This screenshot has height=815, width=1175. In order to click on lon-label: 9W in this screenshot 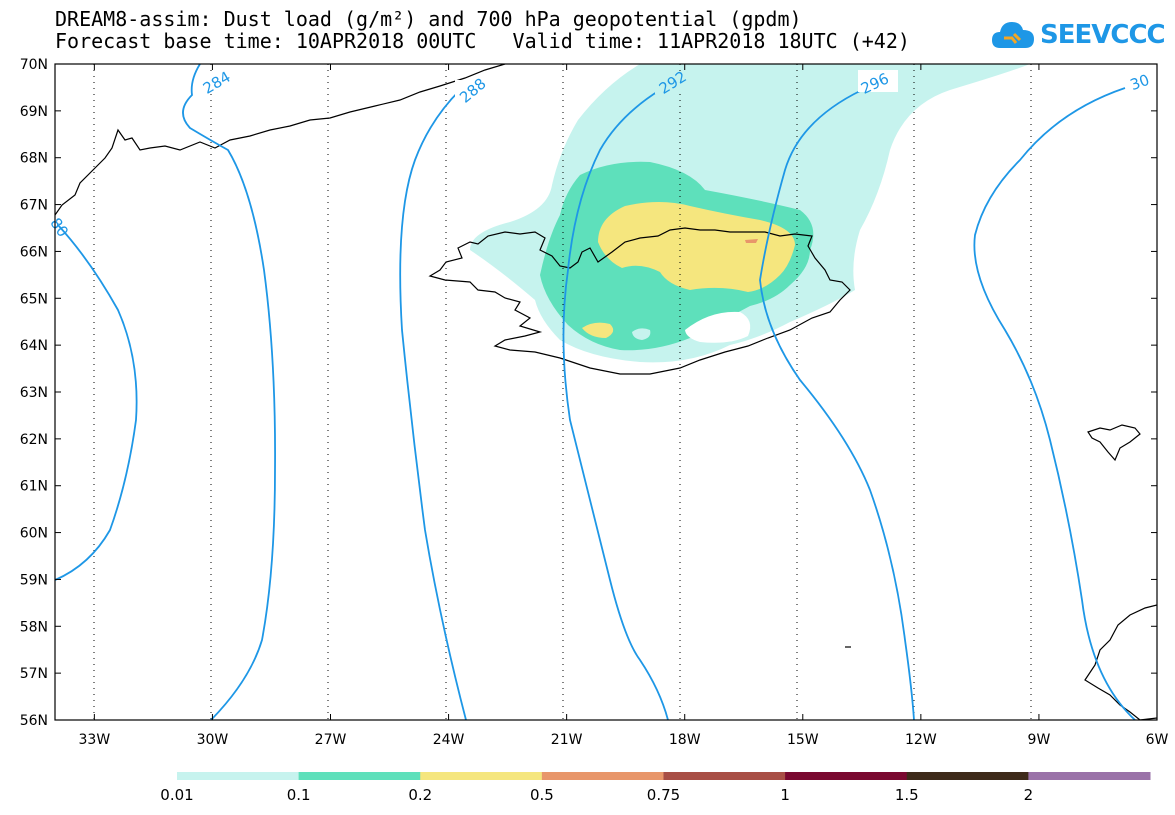, I will do `click(1039, 740)`.